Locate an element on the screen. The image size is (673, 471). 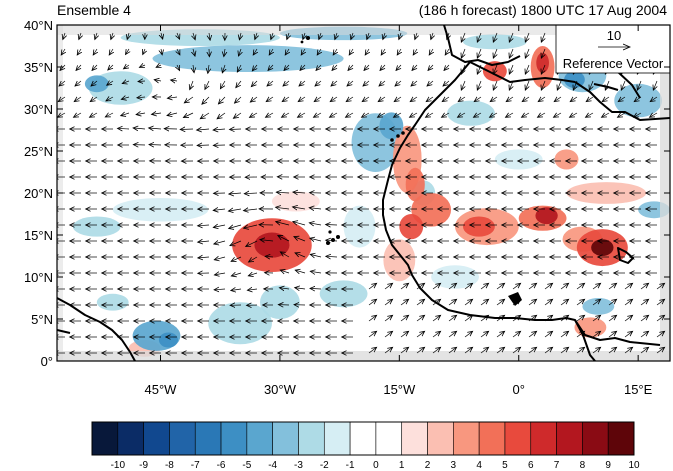
colorbar-label: -4 is located at coordinates (272, 465).